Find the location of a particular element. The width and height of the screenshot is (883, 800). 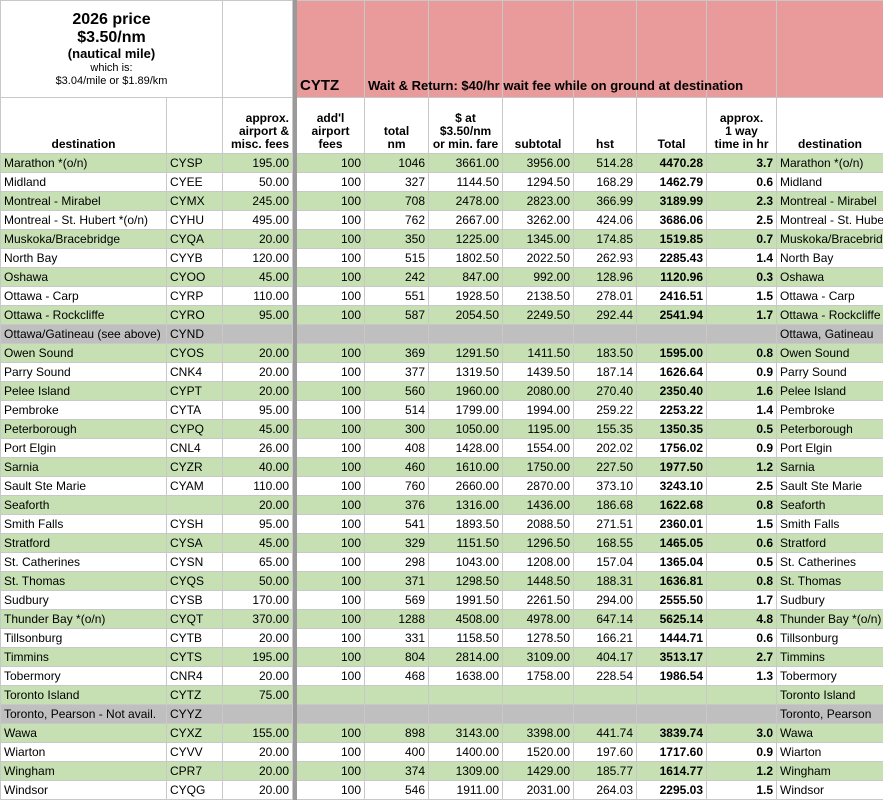

time-cell: 0.8 is located at coordinates (742, 505).